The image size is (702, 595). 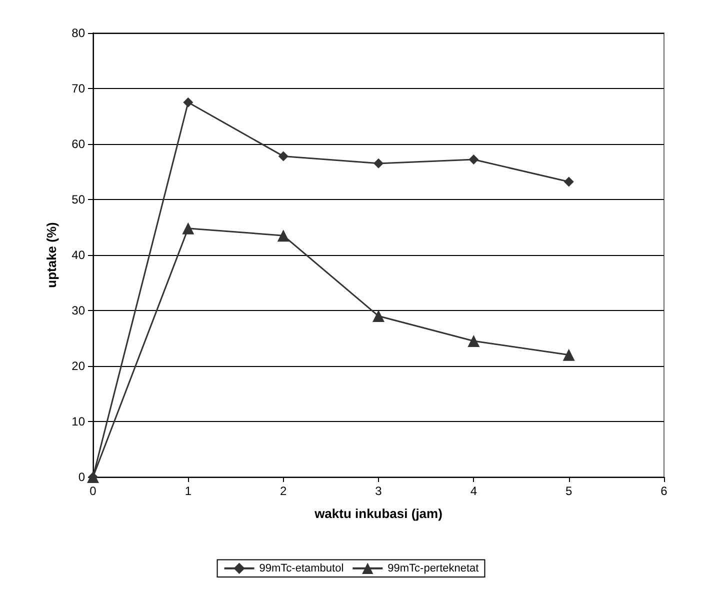 I want to click on y-tick-label: 70, so click(x=79, y=89).